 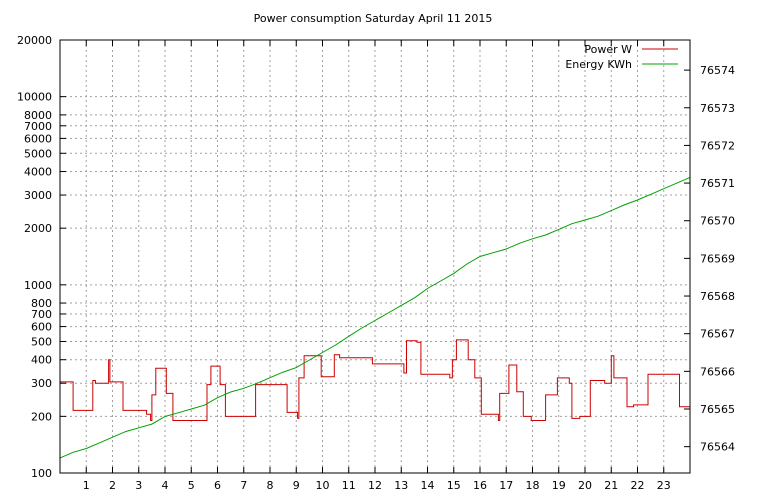 What do you see at coordinates (717, 447) in the screenshot?
I see `y2-tick-label: 76564` at bounding box center [717, 447].